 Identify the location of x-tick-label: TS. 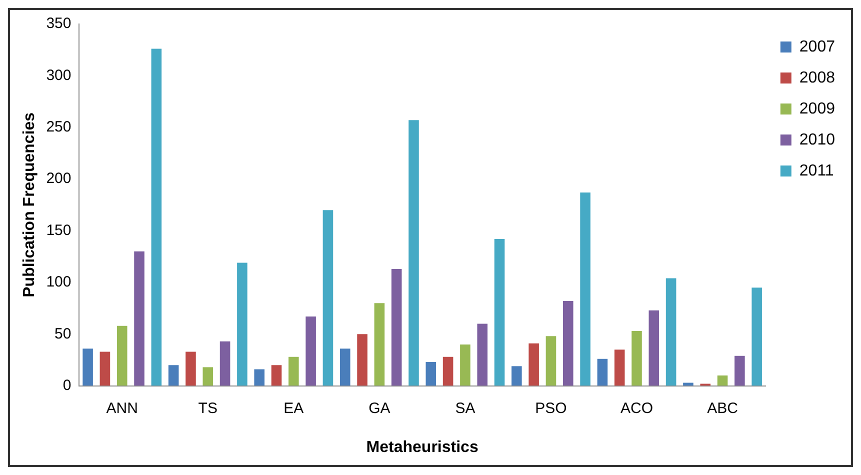
(208, 408).